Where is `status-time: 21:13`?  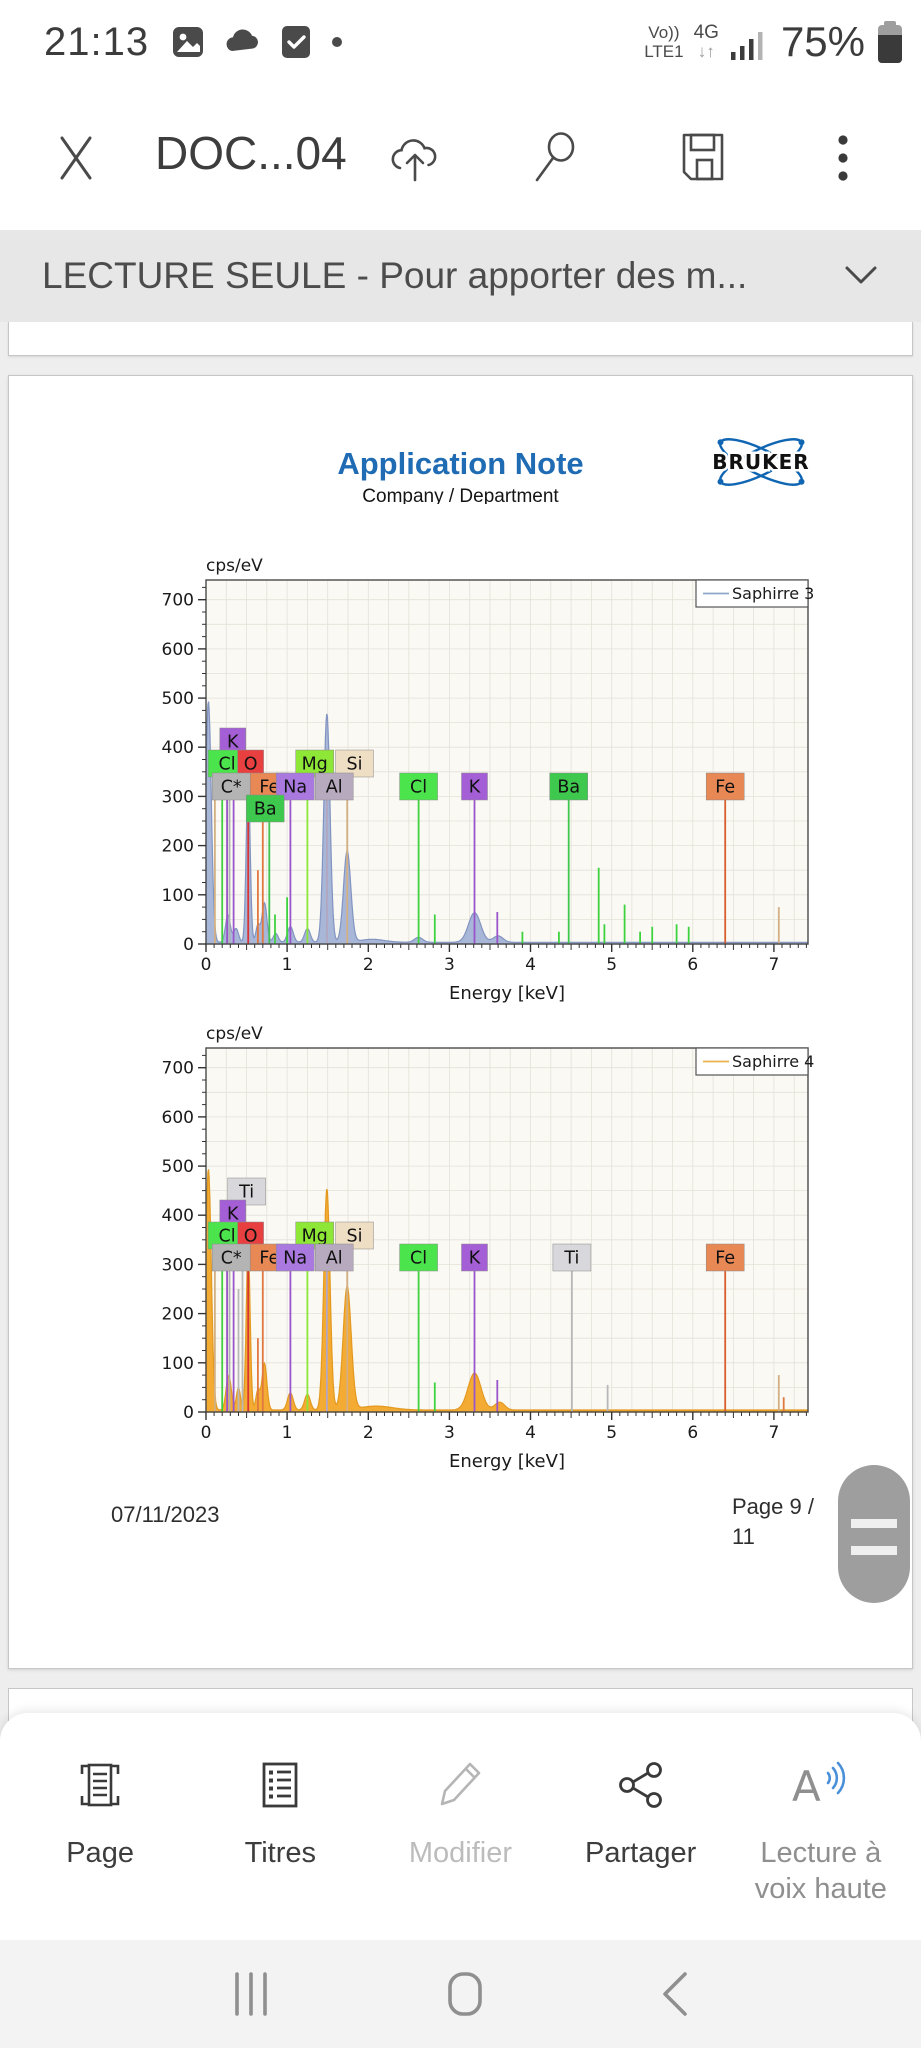
status-time: 21:13 is located at coordinates (97, 42).